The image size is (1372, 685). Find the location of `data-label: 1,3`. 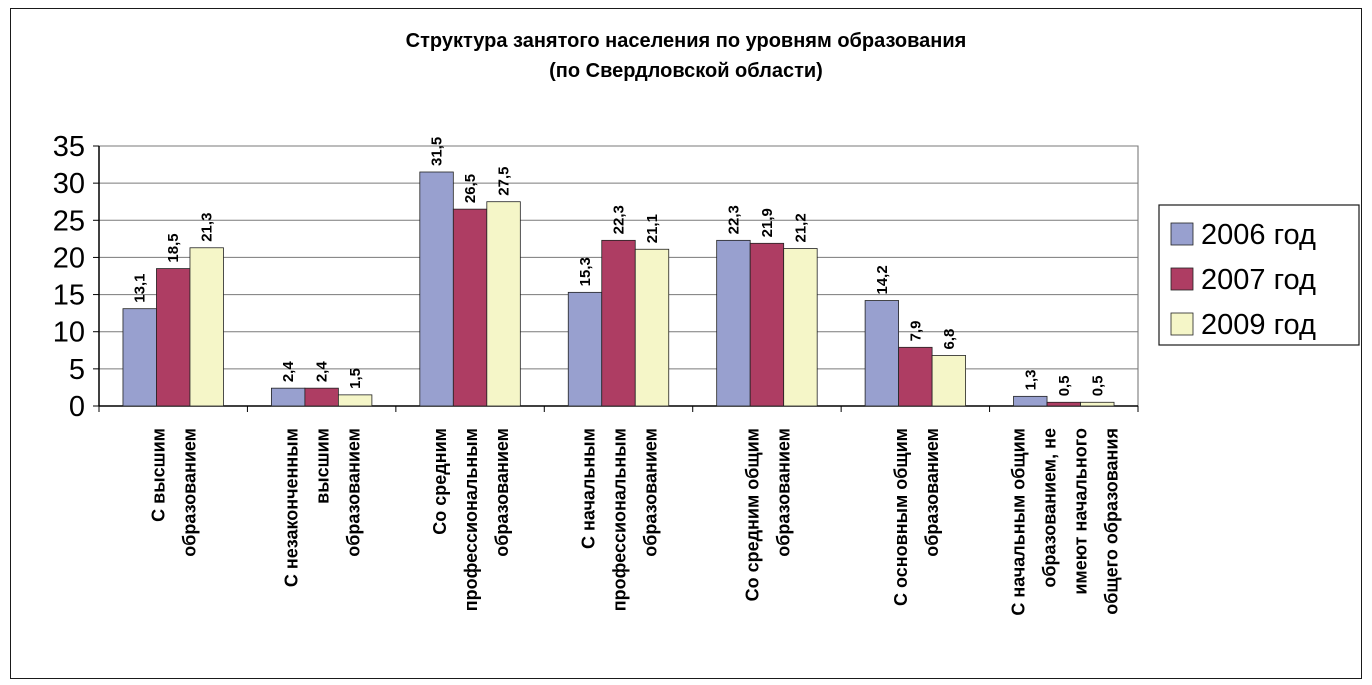

data-label: 1,3 is located at coordinates (1030, 379).